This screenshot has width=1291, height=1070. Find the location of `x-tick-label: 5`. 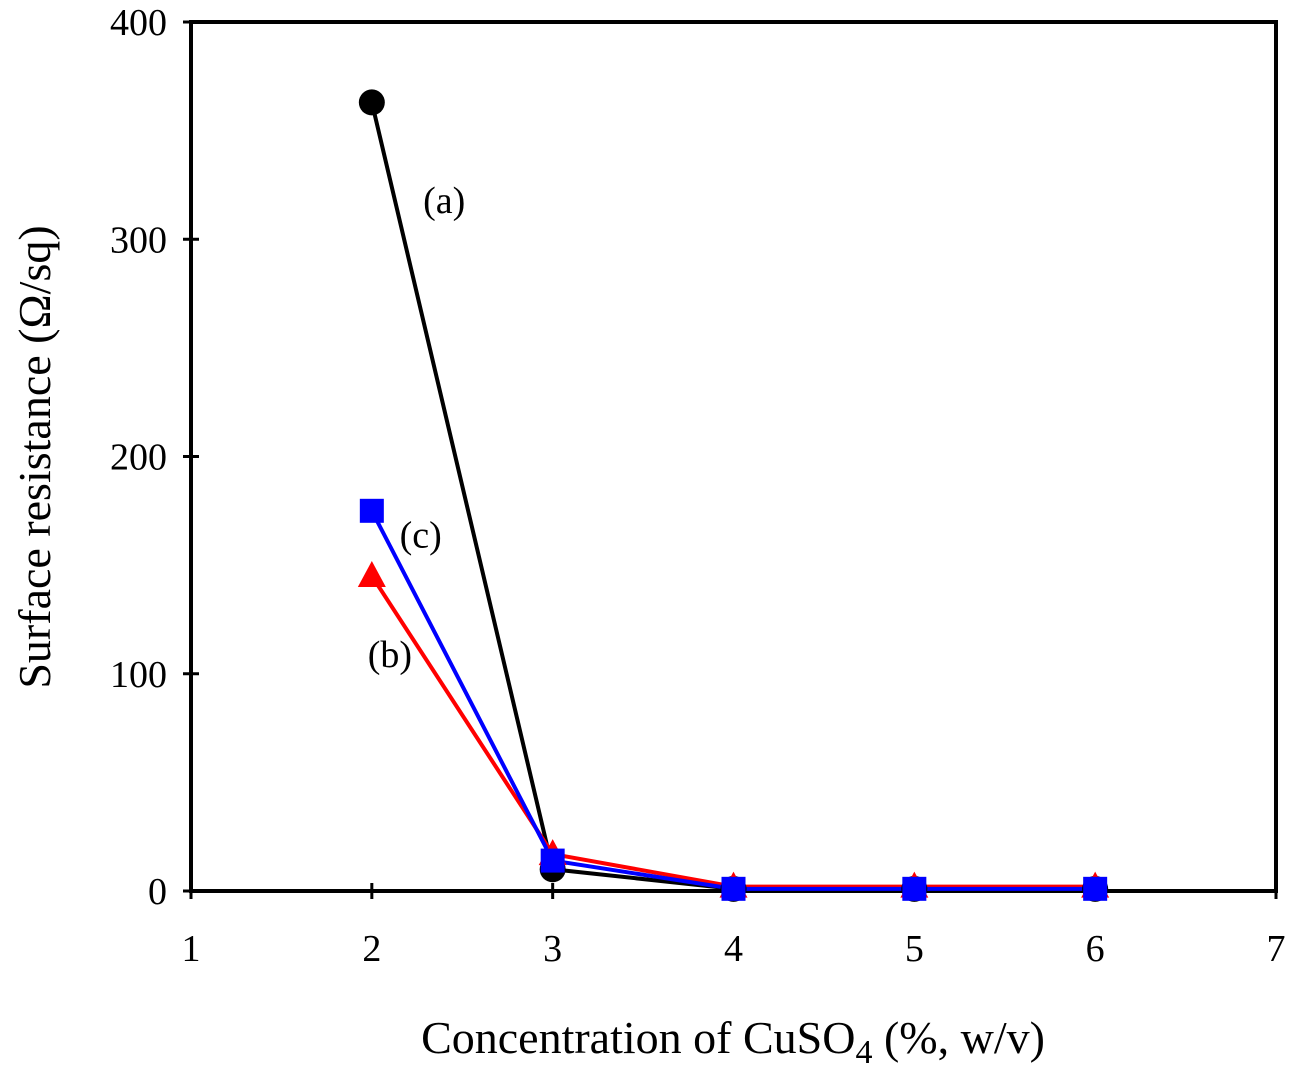

x-tick-label: 5 is located at coordinates (914, 949).